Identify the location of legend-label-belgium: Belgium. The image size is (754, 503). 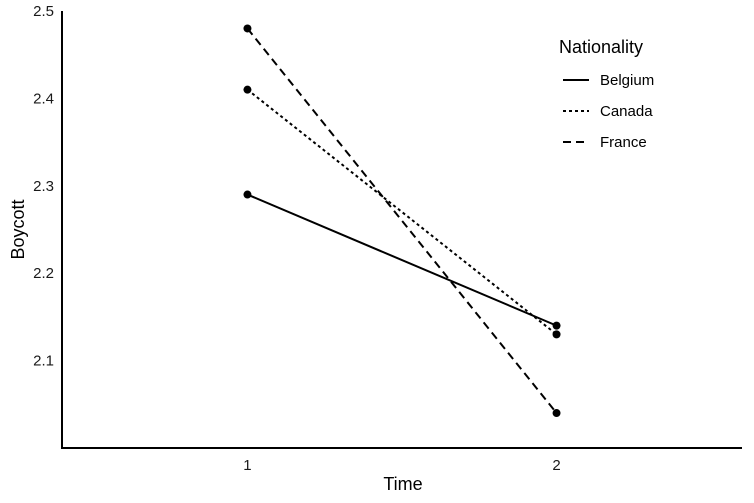
(627, 80).